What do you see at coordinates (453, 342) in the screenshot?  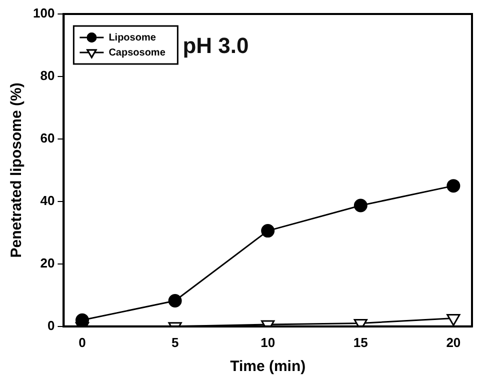 I see `x-tick-label: 20` at bounding box center [453, 342].